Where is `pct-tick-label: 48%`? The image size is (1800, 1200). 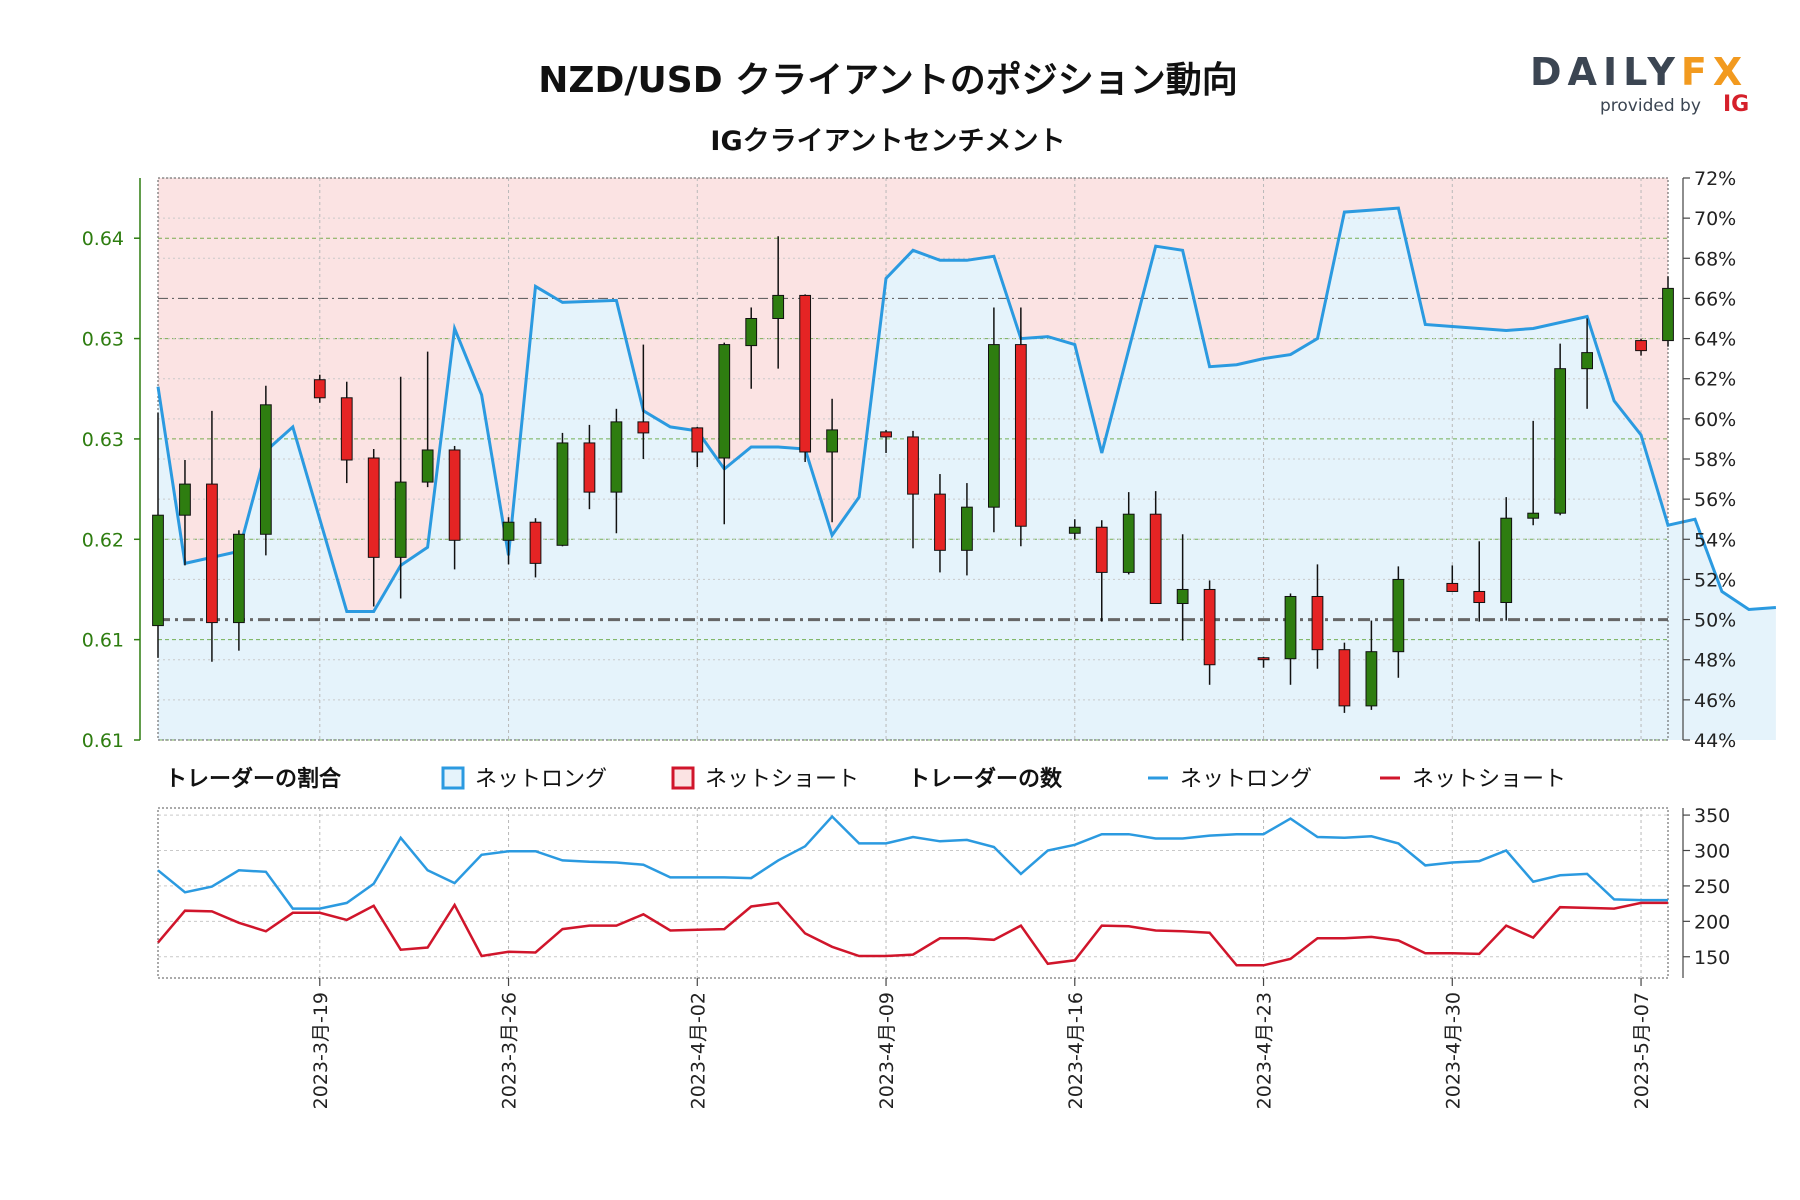 pct-tick-label: 48% is located at coordinates (1715, 661).